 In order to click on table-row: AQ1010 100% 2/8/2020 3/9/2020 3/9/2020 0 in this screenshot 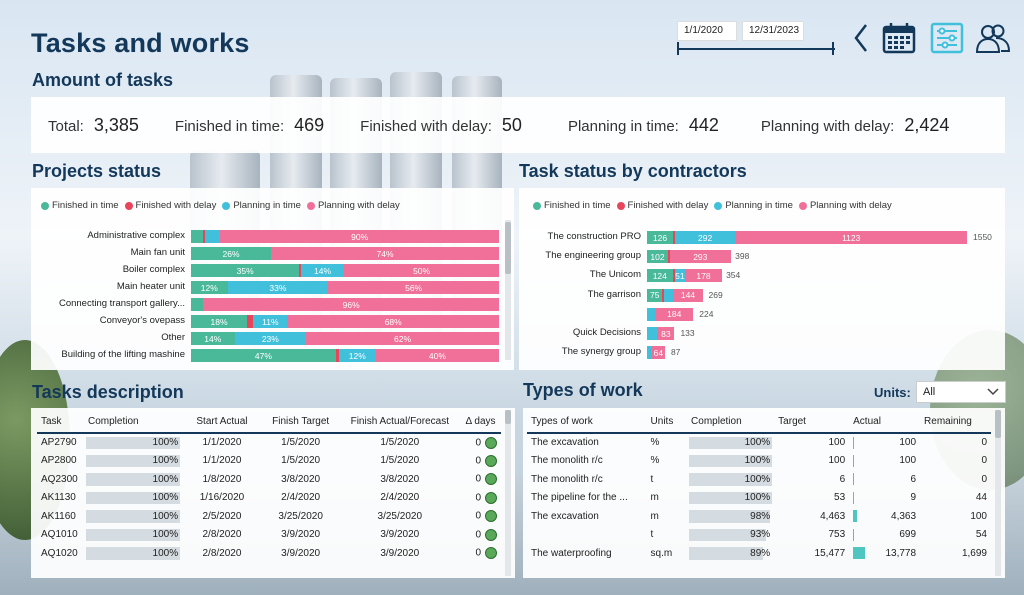, I will do `click(269, 535)`.